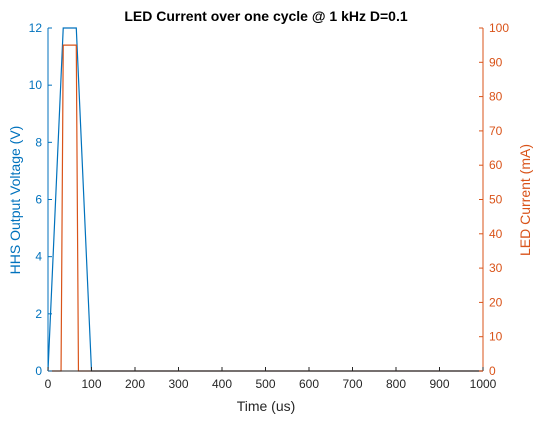 This screenshot has width=556, height=422. Describe the element at coordinates (483, 384) in the screenshot. I see `x-tick-label: 1000` at that location.